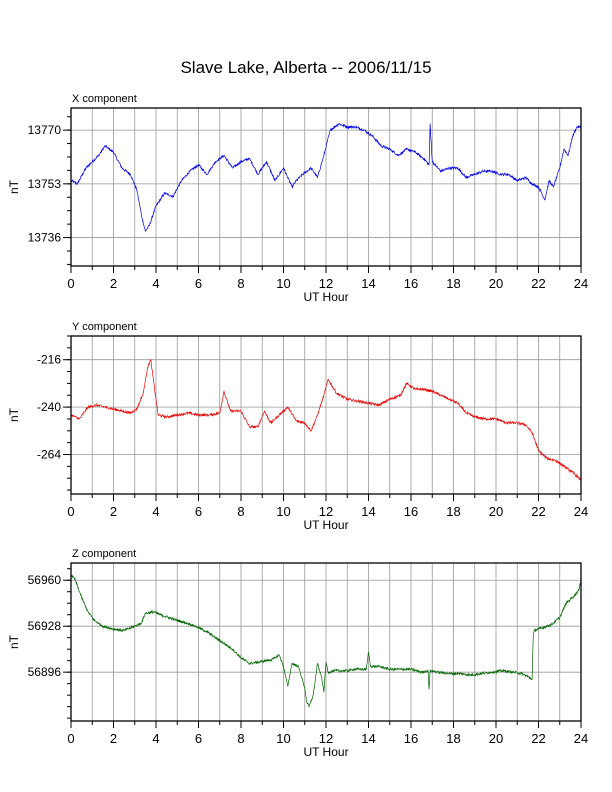 Image resolution: width=612 pixels, height=792 pixels. I want to click on panel-1-x-axis-label: UT Hour, so click(325, 297).